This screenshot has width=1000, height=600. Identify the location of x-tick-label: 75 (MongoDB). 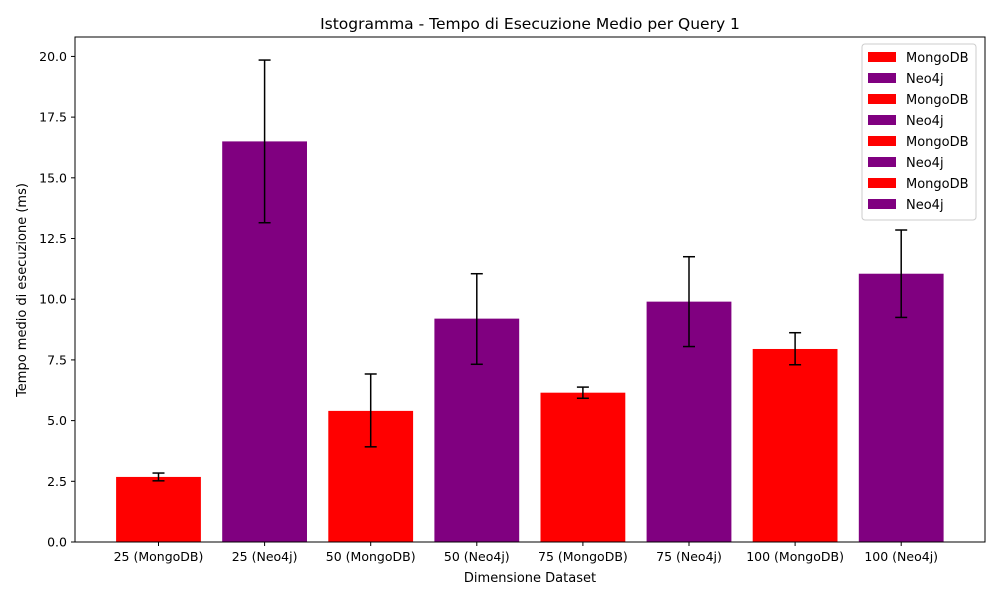
(583, 556).